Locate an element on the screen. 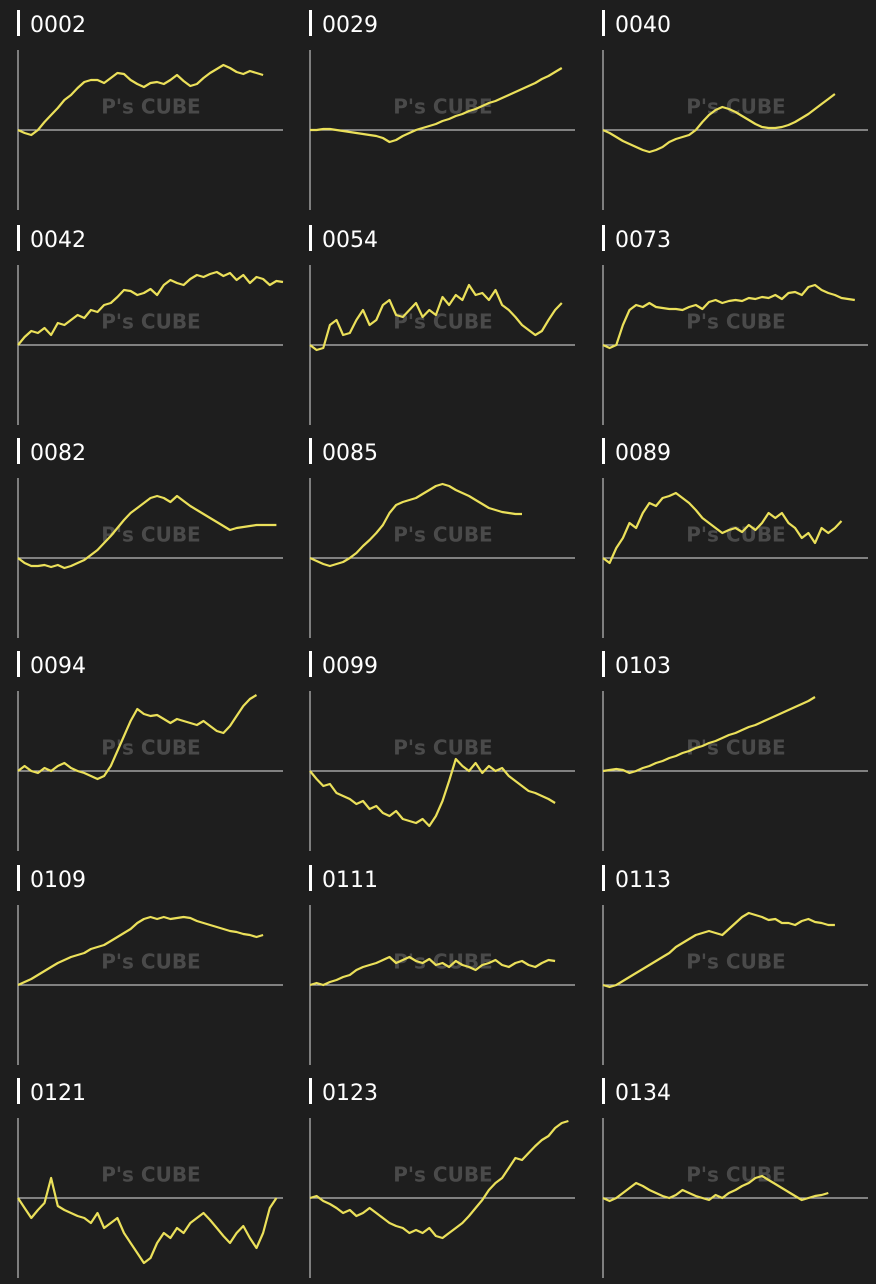 The width and height of the screenshot is (876, 1284). chart-title: 0002 is located at coordinates (58, 25).